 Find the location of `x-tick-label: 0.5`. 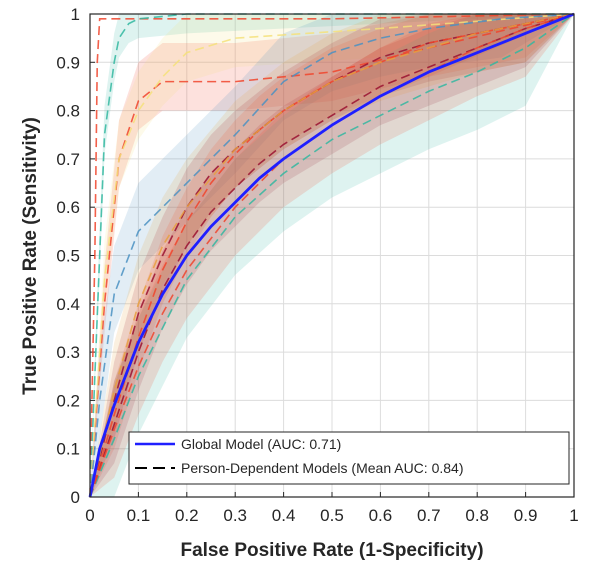

x-tick-label: 0.5 is located at coordinates (332, 515).